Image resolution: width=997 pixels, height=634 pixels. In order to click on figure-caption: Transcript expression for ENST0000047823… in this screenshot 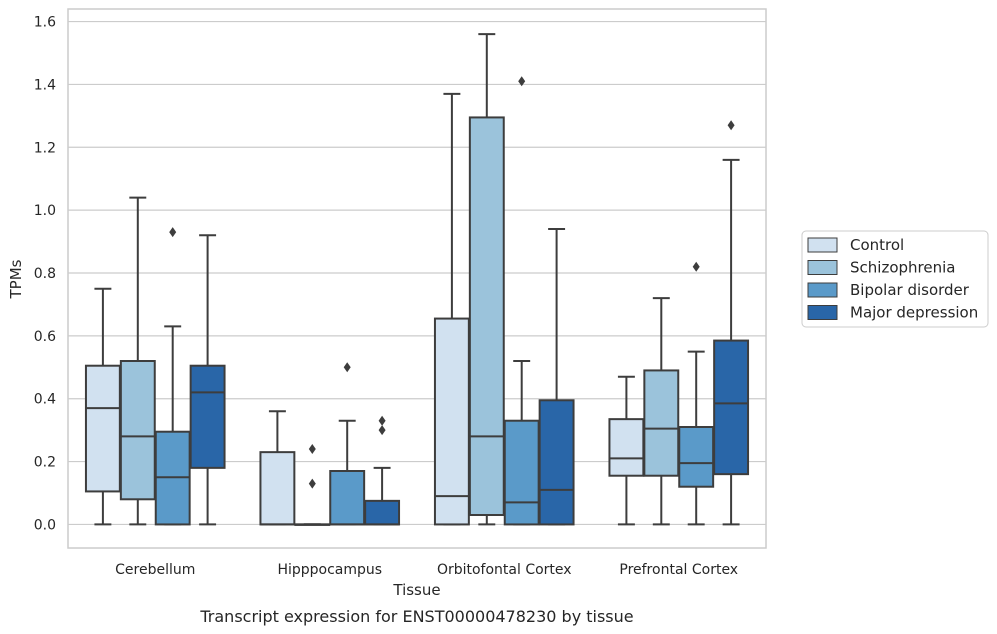, I will do `click(416, 616)`.